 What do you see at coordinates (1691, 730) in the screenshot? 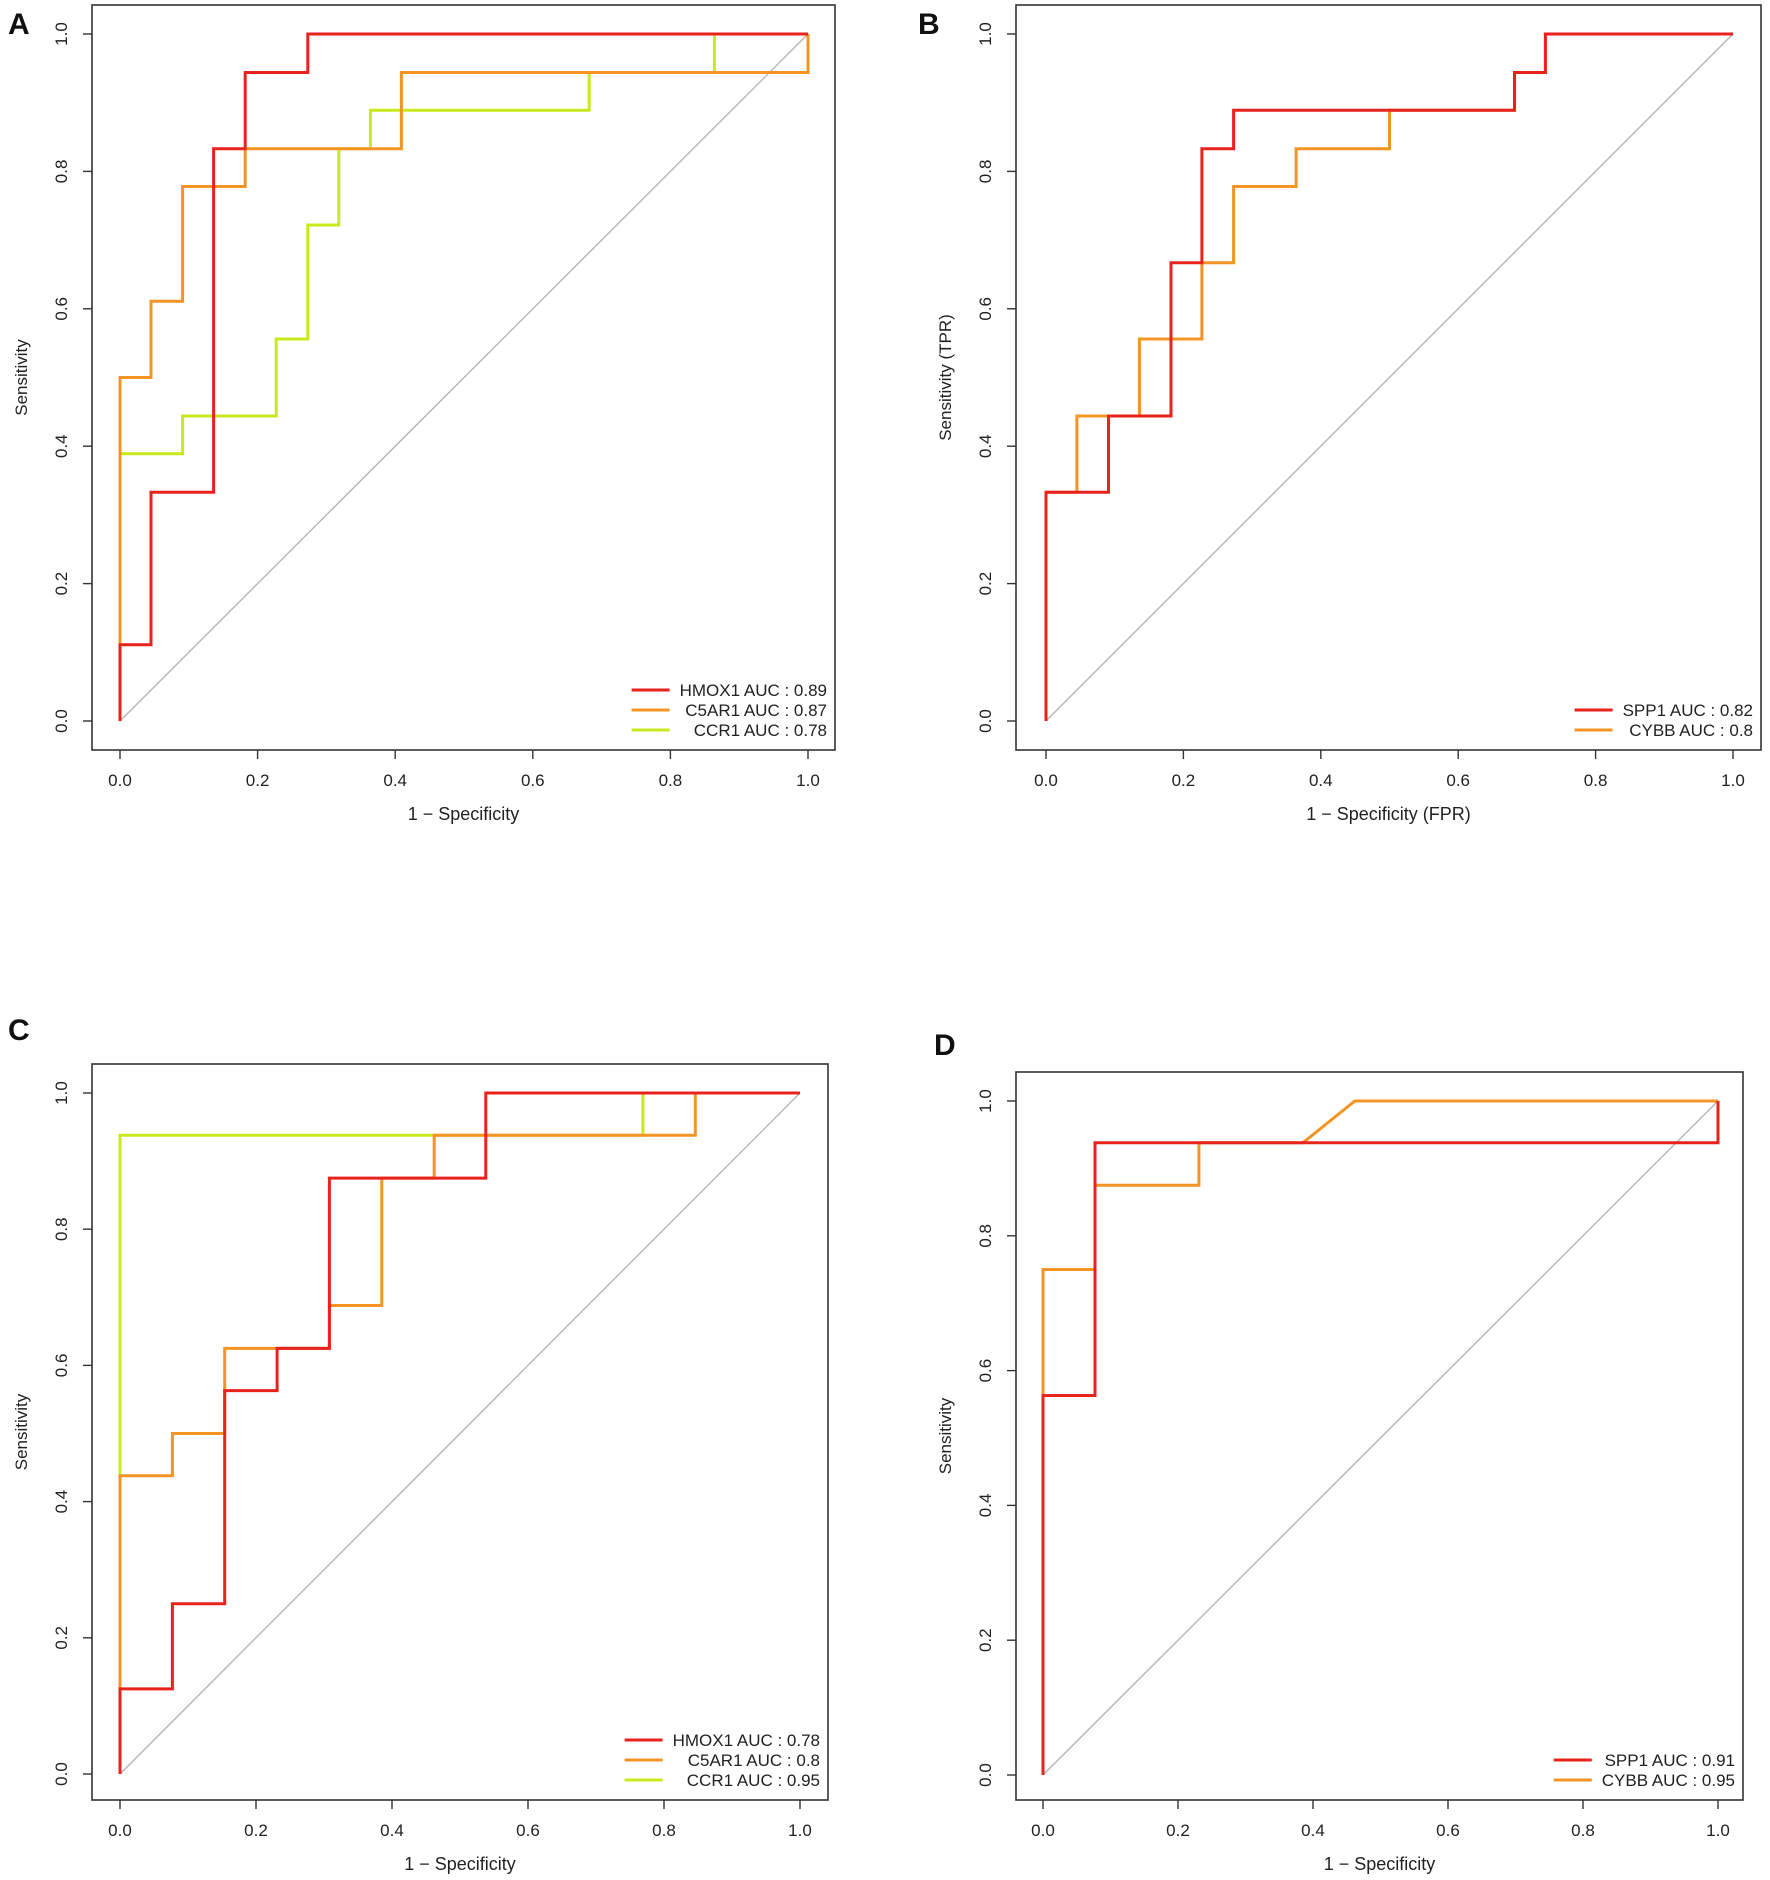
I see `legend-label-cybb: CYBB AUC : 0.8` at bounding box center [1691, 730].